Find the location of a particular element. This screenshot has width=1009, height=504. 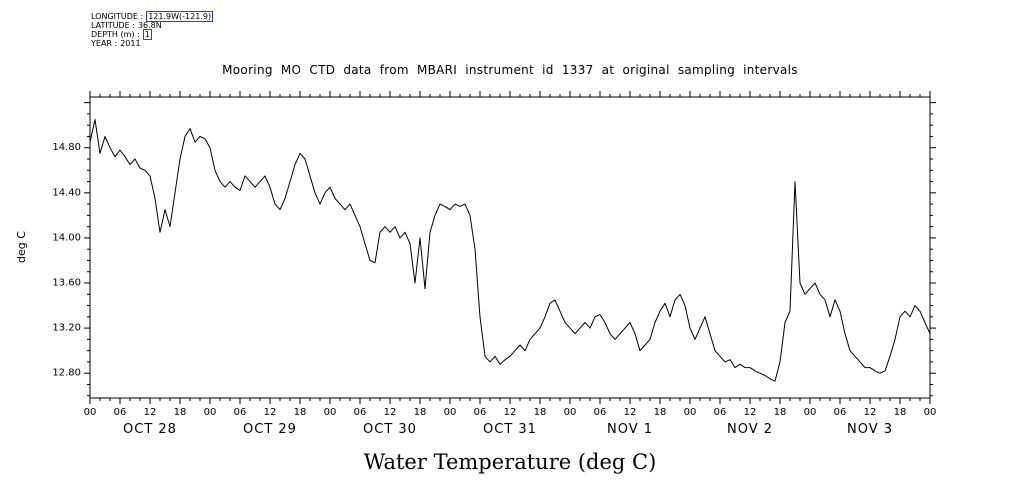

metadata-label: LONGITUDE : is located at coordinates (117, 16).